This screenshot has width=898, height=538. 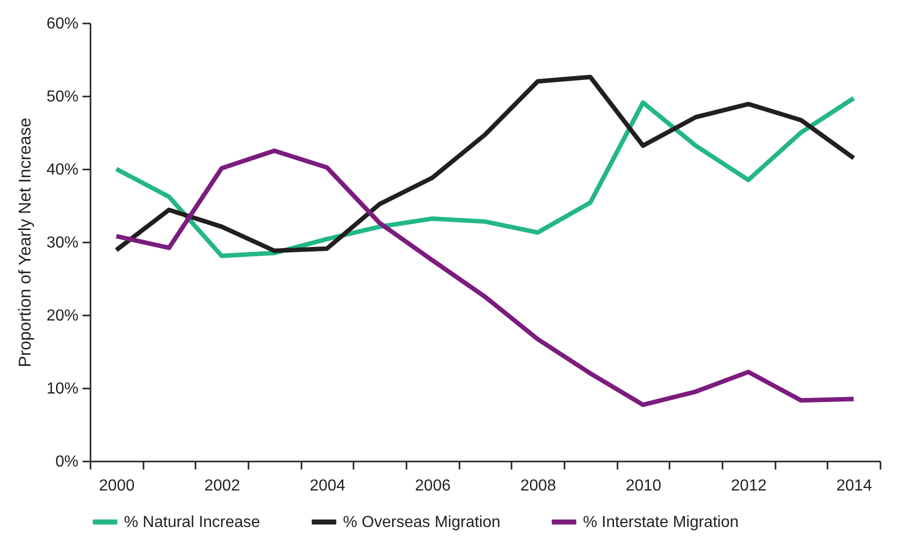 What do you see at coordinates (66, 462) in the screenshot?
I see `y-tick-label: 0%` at bounding box center [66, 462].